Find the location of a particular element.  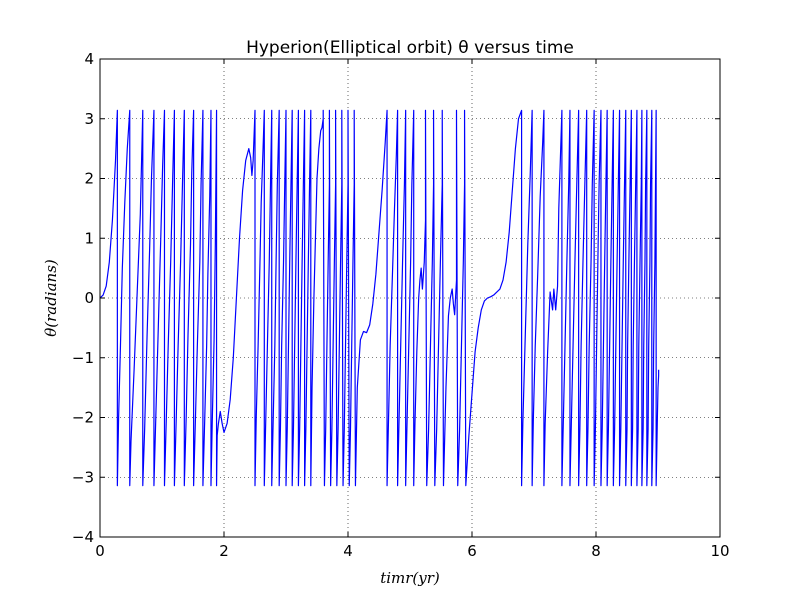

x-axis-label: timr(yr) is located at coordinates (410, 578).